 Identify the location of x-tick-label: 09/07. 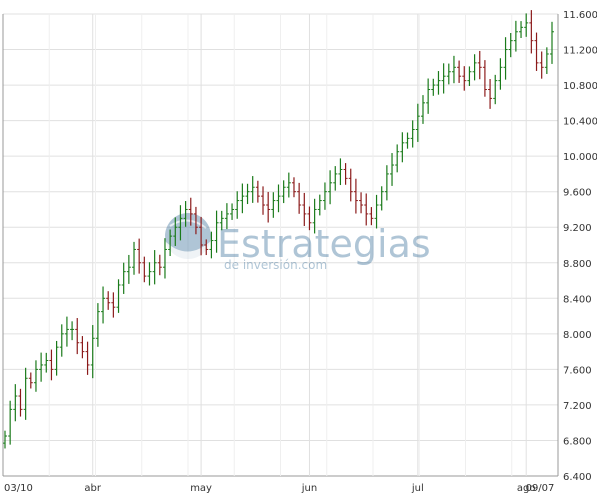
(540, 488).